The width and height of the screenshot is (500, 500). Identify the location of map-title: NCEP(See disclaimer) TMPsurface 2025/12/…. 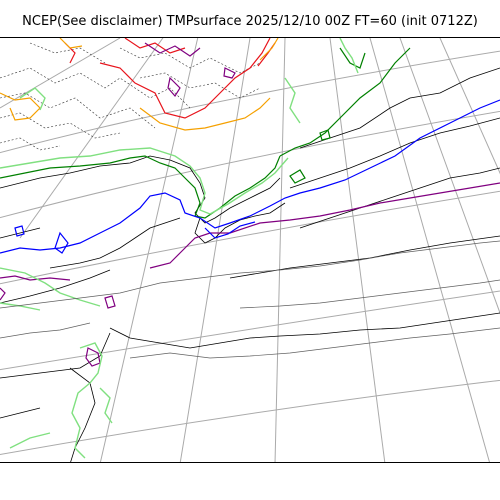
(250, 21).